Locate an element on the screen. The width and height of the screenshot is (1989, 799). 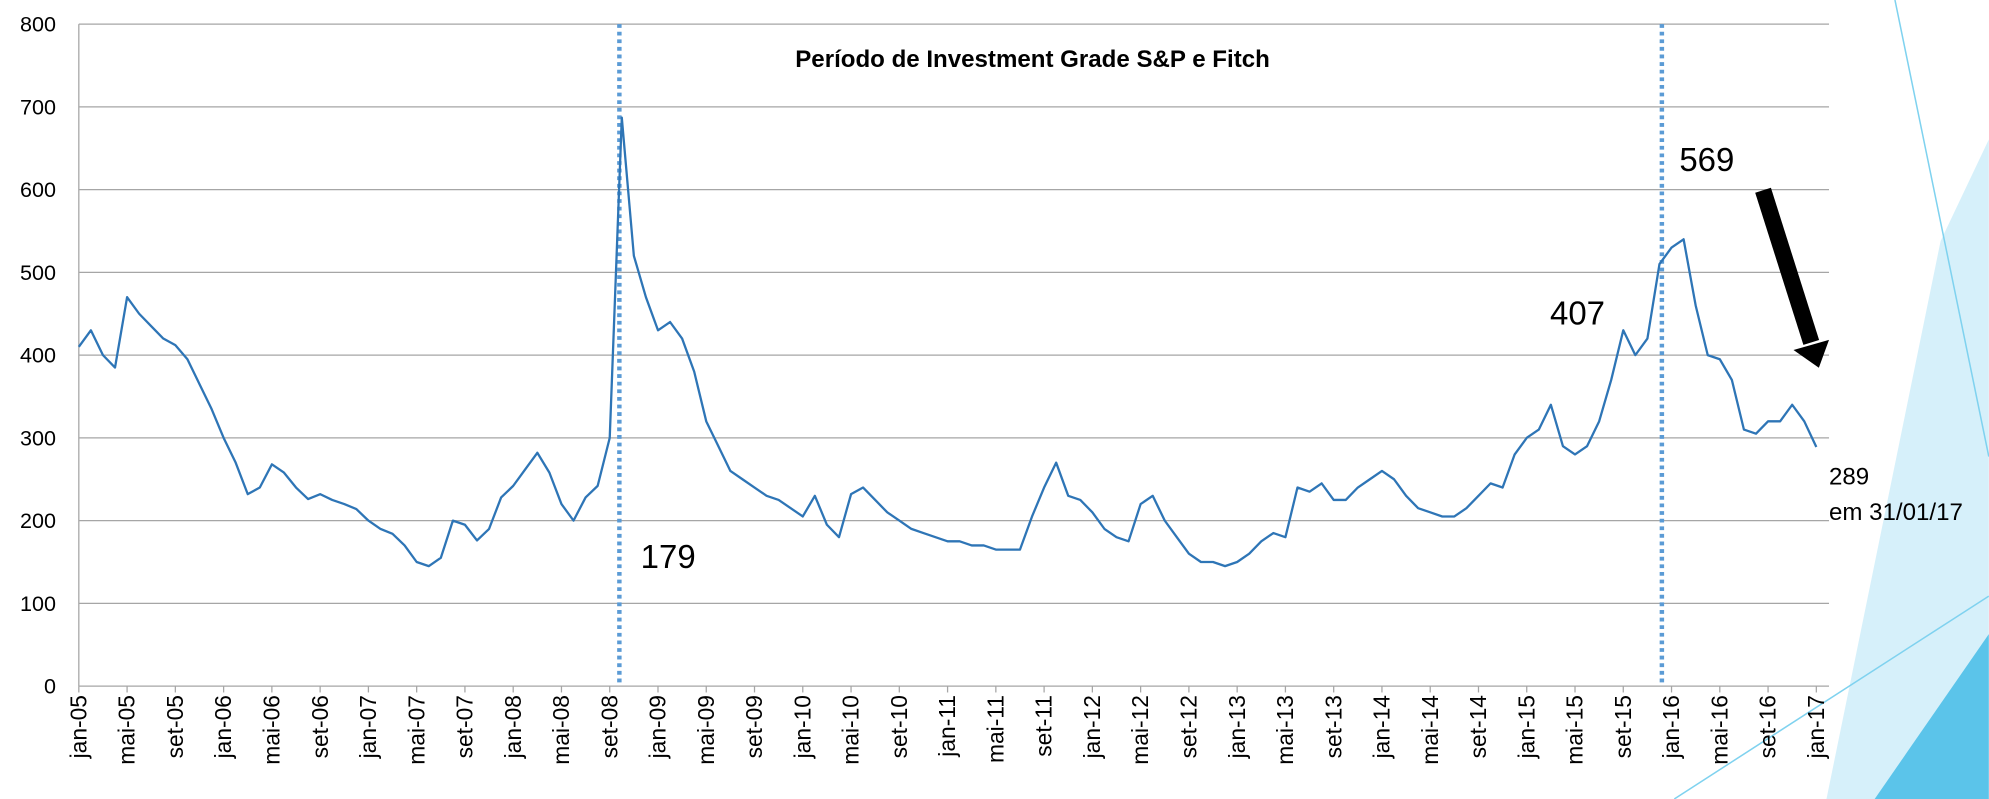
arrow is located at coordinates (1792, 277).